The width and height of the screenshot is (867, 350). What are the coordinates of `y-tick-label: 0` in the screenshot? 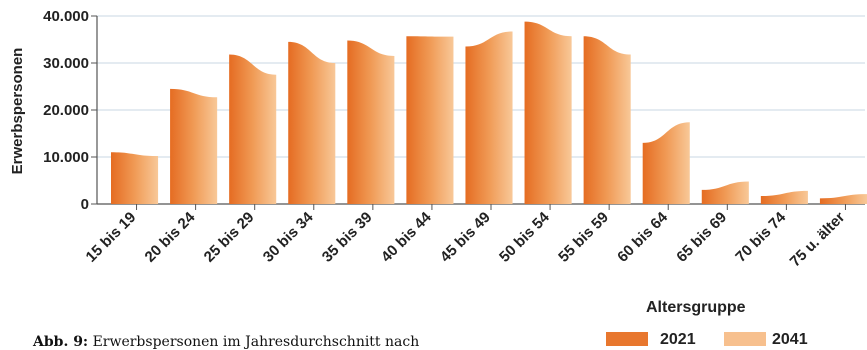 It's located at (85, 204).